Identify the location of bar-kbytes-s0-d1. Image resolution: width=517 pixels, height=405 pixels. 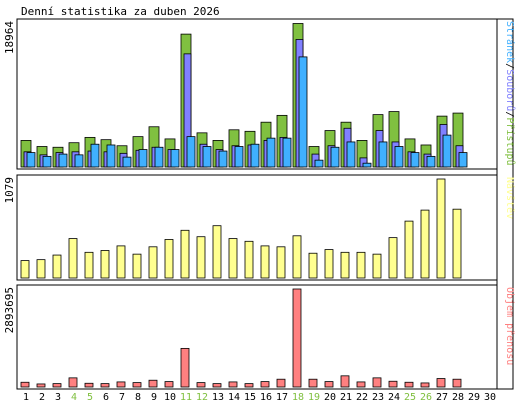
(25, 384).